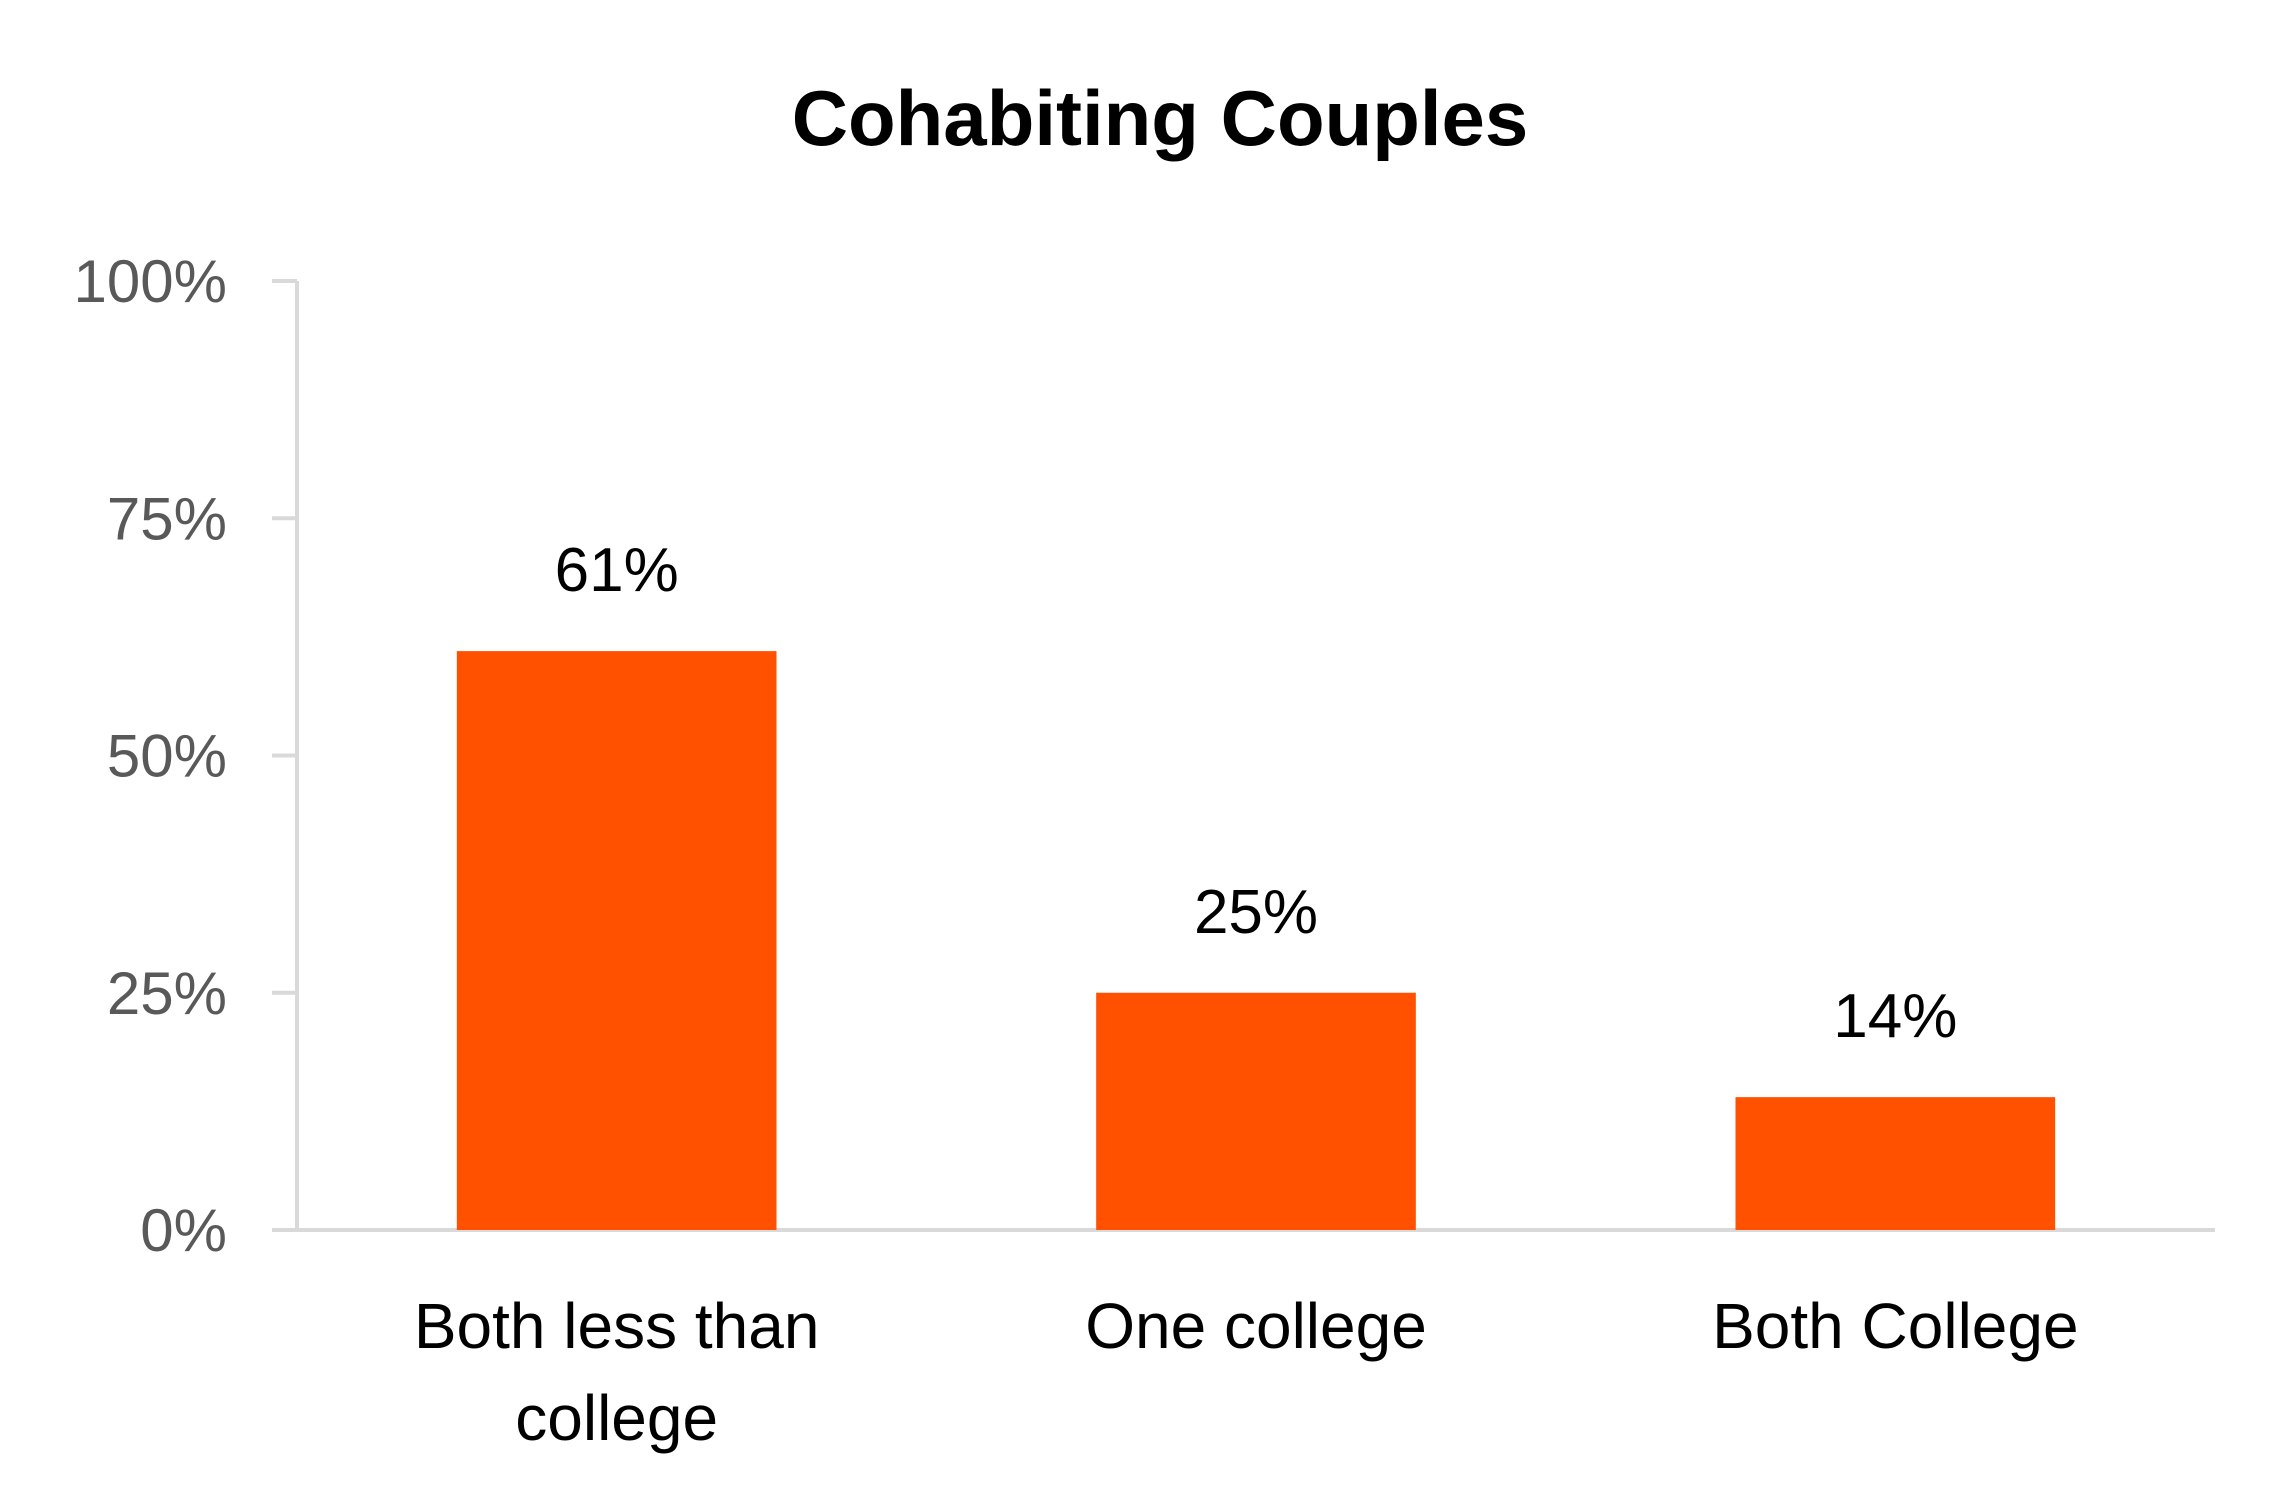 The height and width of the screenshot is (1500, 2280). What do you see at coordinates (1256, 912) in the screenshot?
I see `data-label: 25%` at bounding box center [1256, 912].